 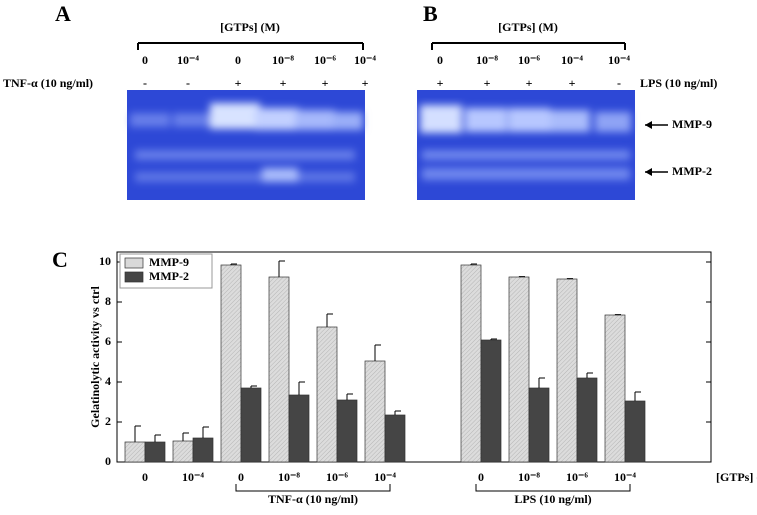 I want to click on panel-label: C, so click(x=60, y=259).